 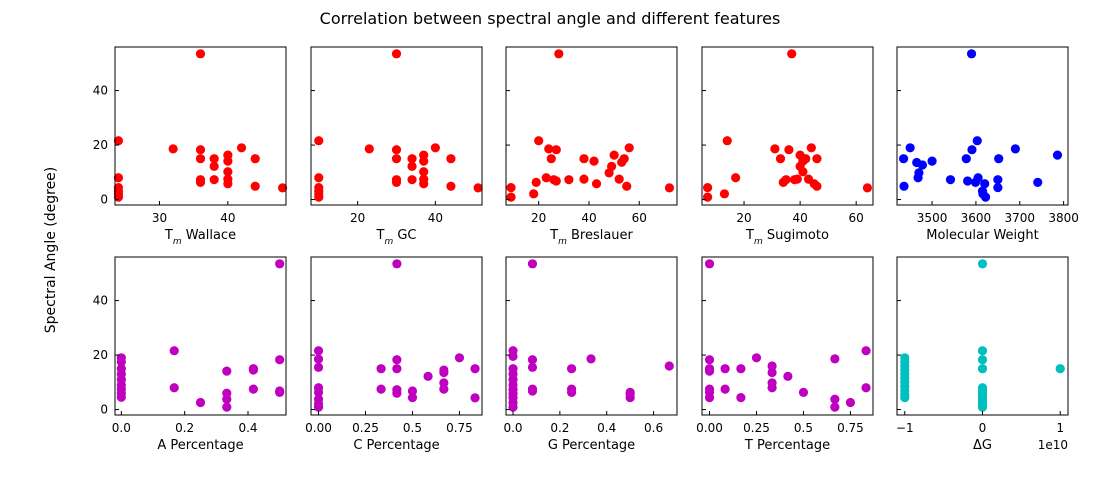 What do you see at coordinates (435, 218) in the screenshot?
I see `x-tick-label: 40` at bounding box center [435, 218].